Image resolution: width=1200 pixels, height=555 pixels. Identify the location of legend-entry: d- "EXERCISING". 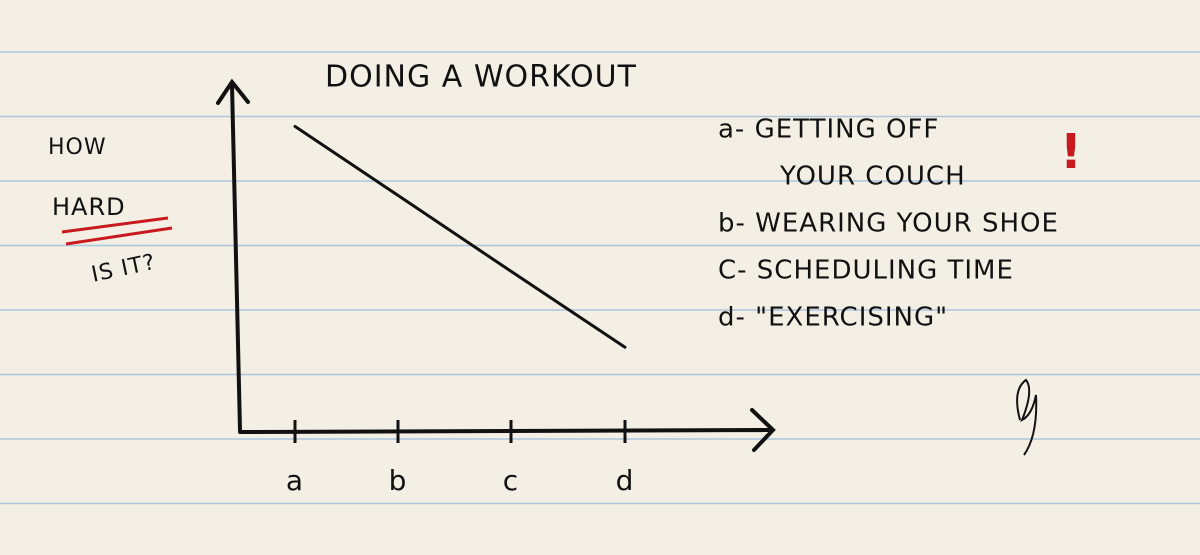
(833, 318).